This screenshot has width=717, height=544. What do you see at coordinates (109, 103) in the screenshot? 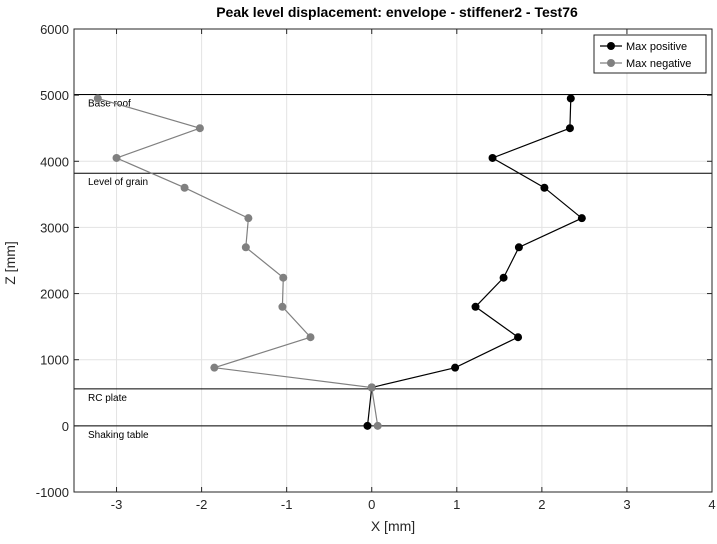
I see `reference-label-3: Base roof` at bounding box center [109, 103].